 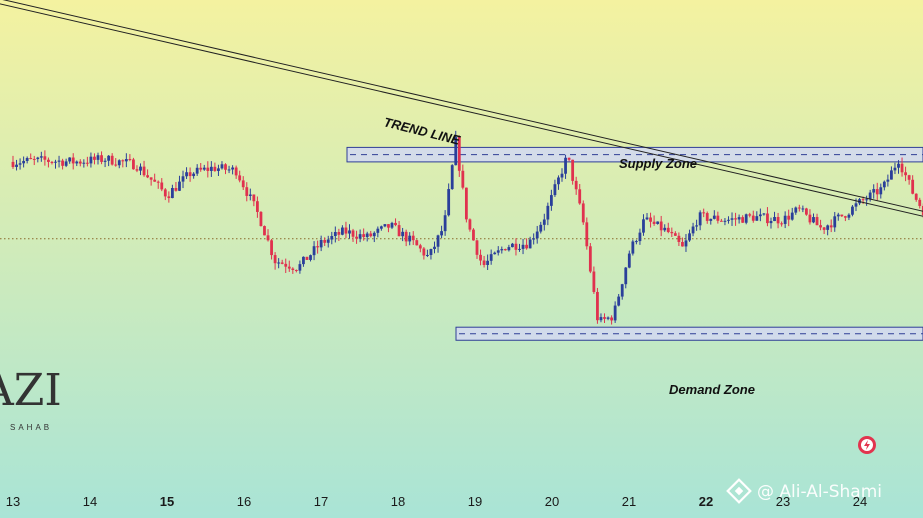 What do you see at coordinates (436, 501) in the screenshot?
I see `x-axis: 13 14 15 16 17 18 19 20 21 22 23 24` at bounding box center [436, 501].